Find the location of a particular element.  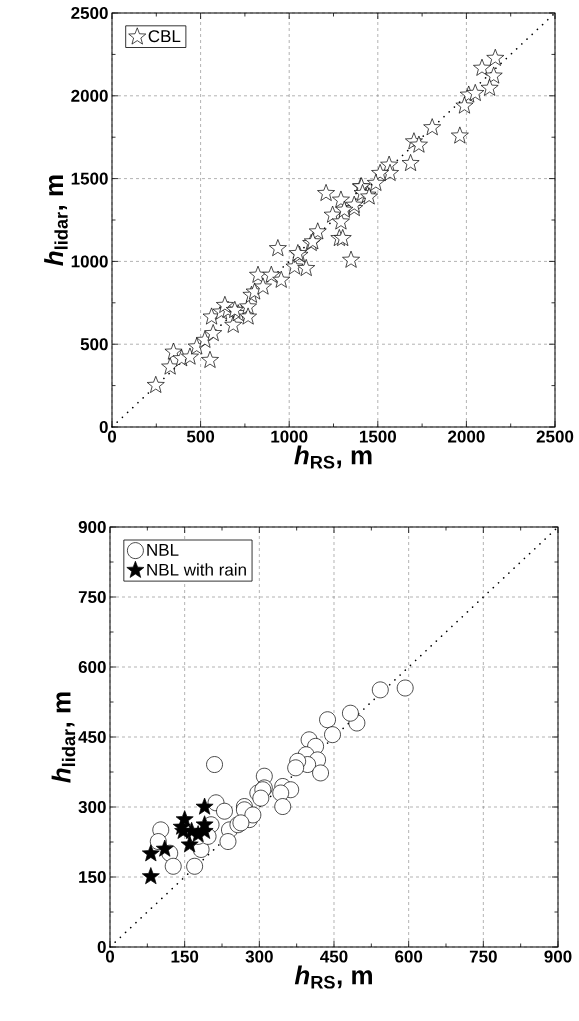

x-tick-label: 450 is located at coordinates (334, 956).